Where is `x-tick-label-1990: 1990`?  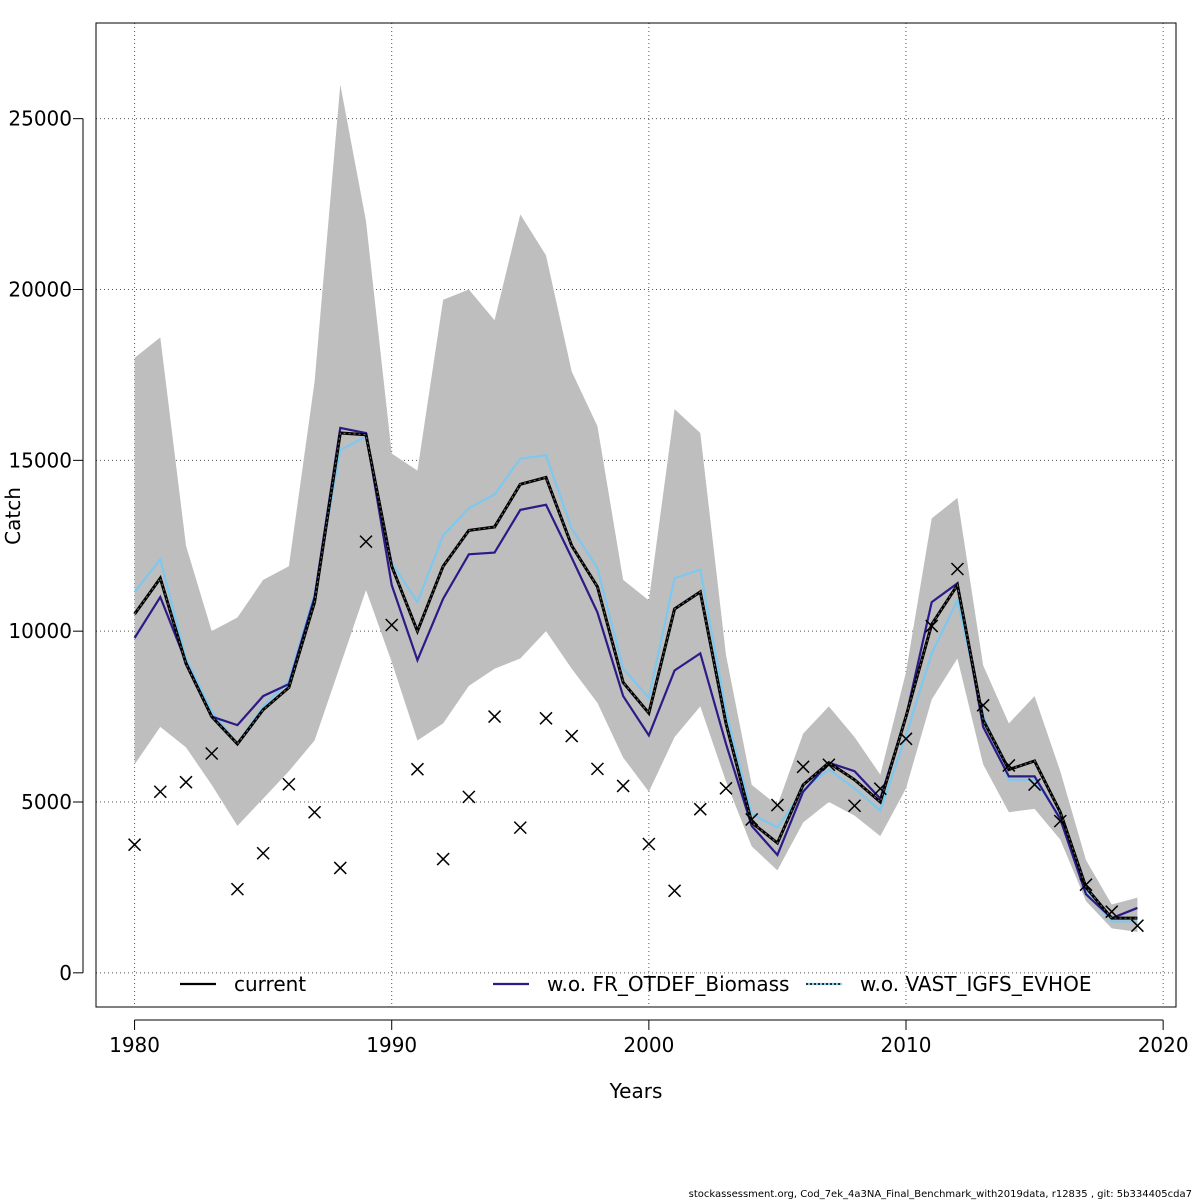 x-tick-label-1990: 1990 is located at coordinates (391, 1045).